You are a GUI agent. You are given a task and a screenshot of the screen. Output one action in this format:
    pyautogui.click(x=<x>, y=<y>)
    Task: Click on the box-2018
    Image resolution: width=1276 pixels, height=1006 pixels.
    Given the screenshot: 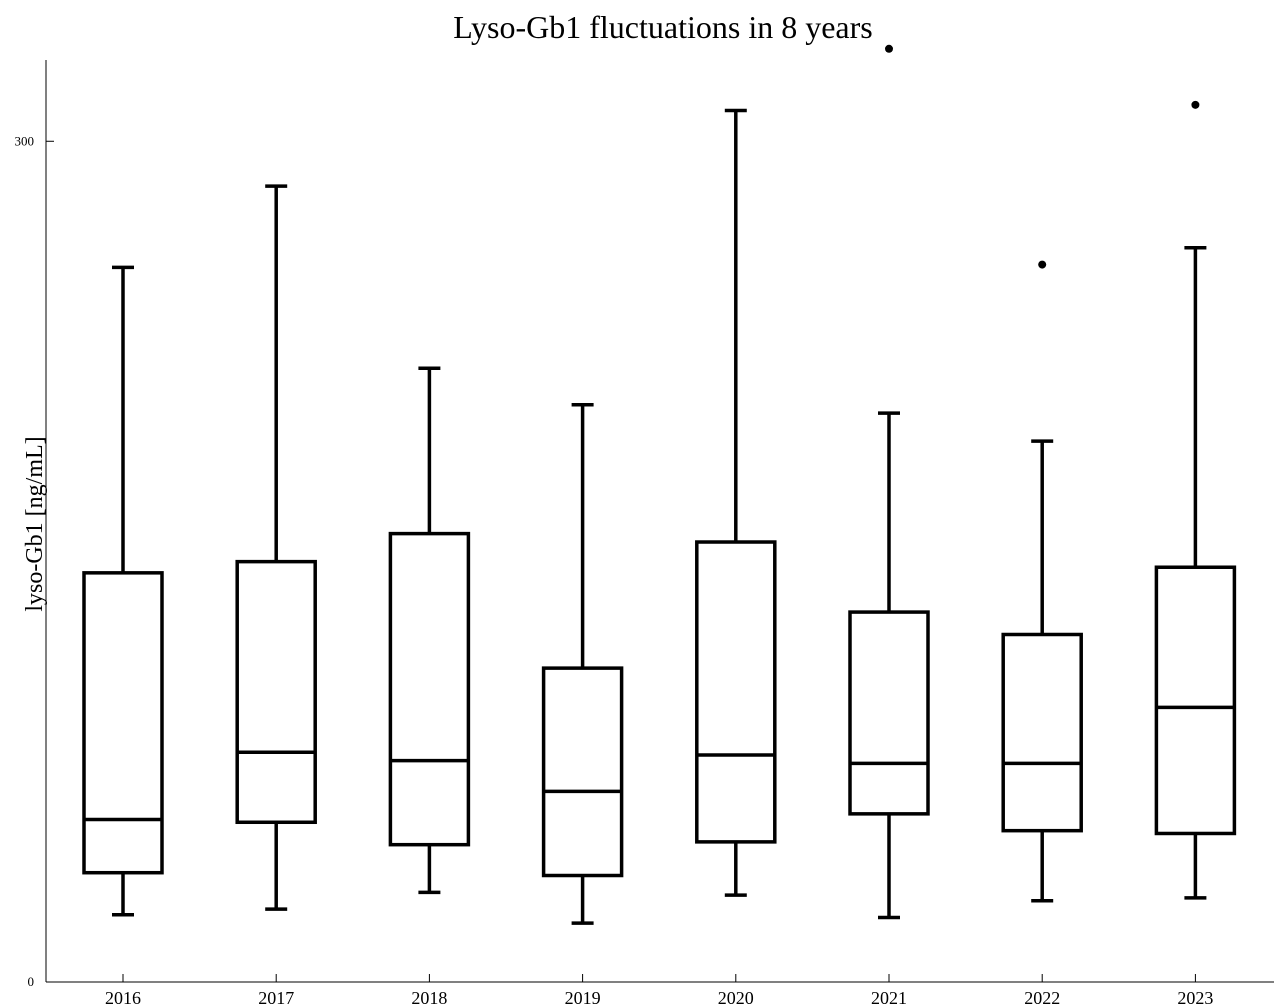 What is the action you would take?
    pyautogui.click(x=429, y=630)
    